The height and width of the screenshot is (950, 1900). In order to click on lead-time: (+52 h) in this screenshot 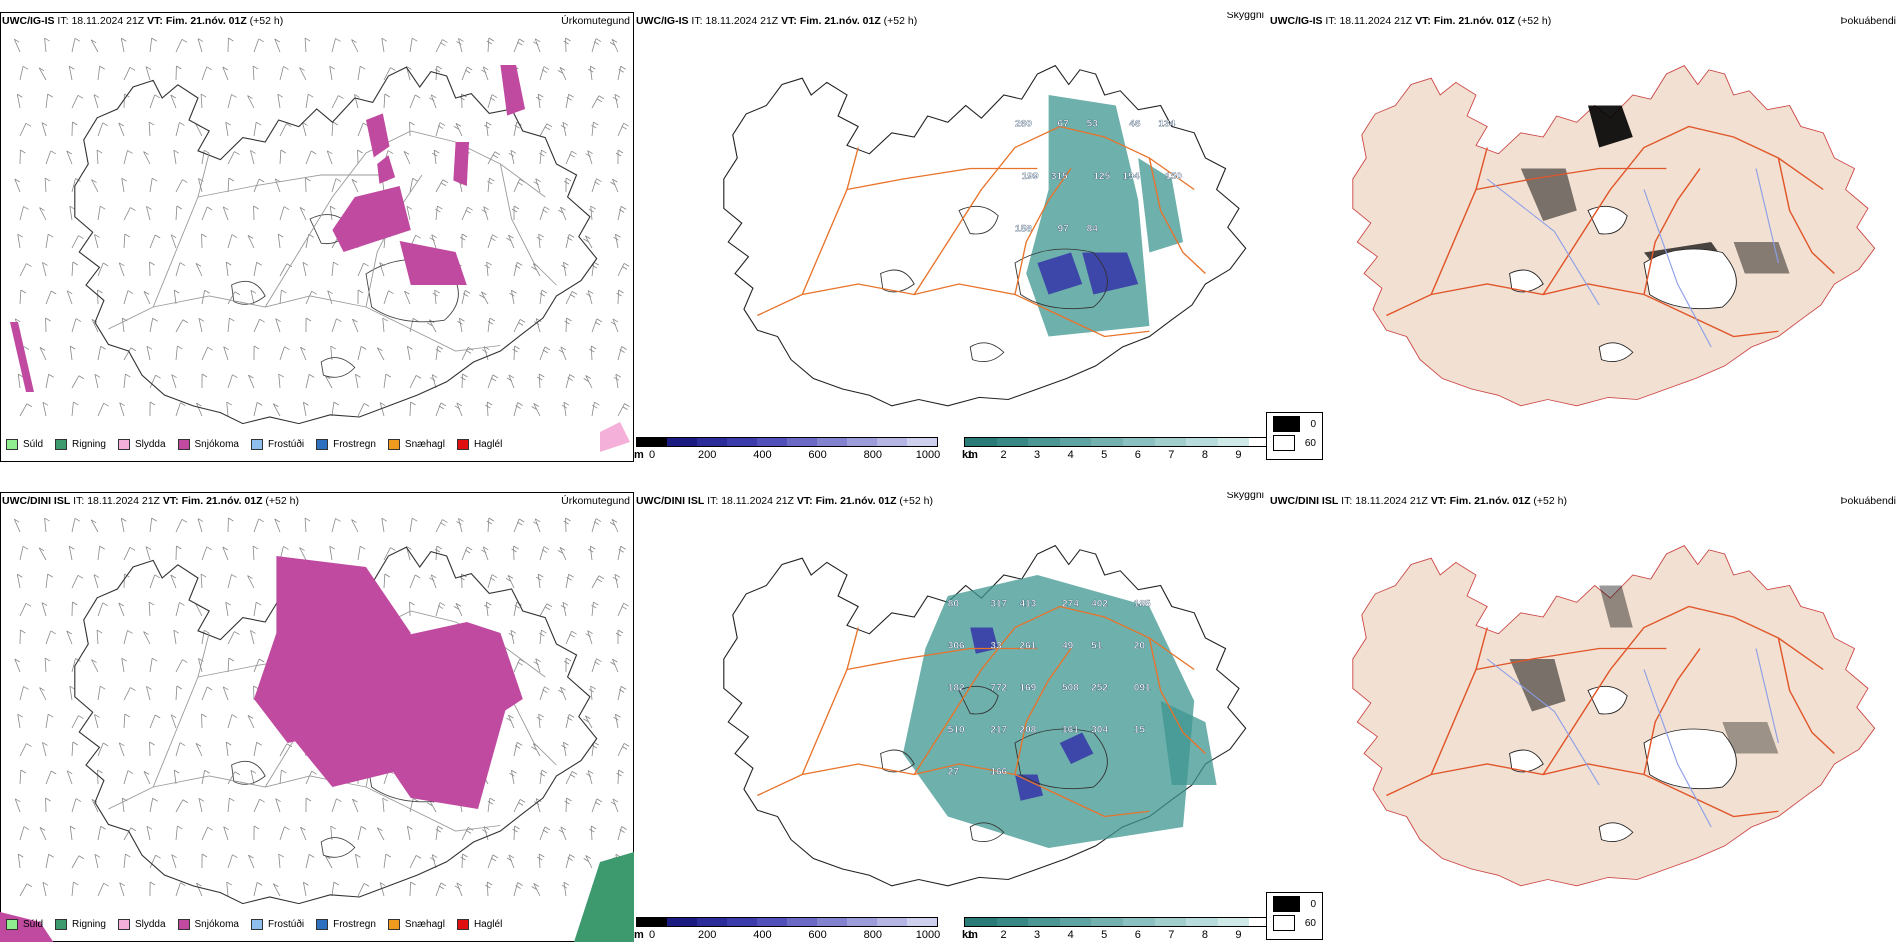, I will do `click(1550, 501)`.